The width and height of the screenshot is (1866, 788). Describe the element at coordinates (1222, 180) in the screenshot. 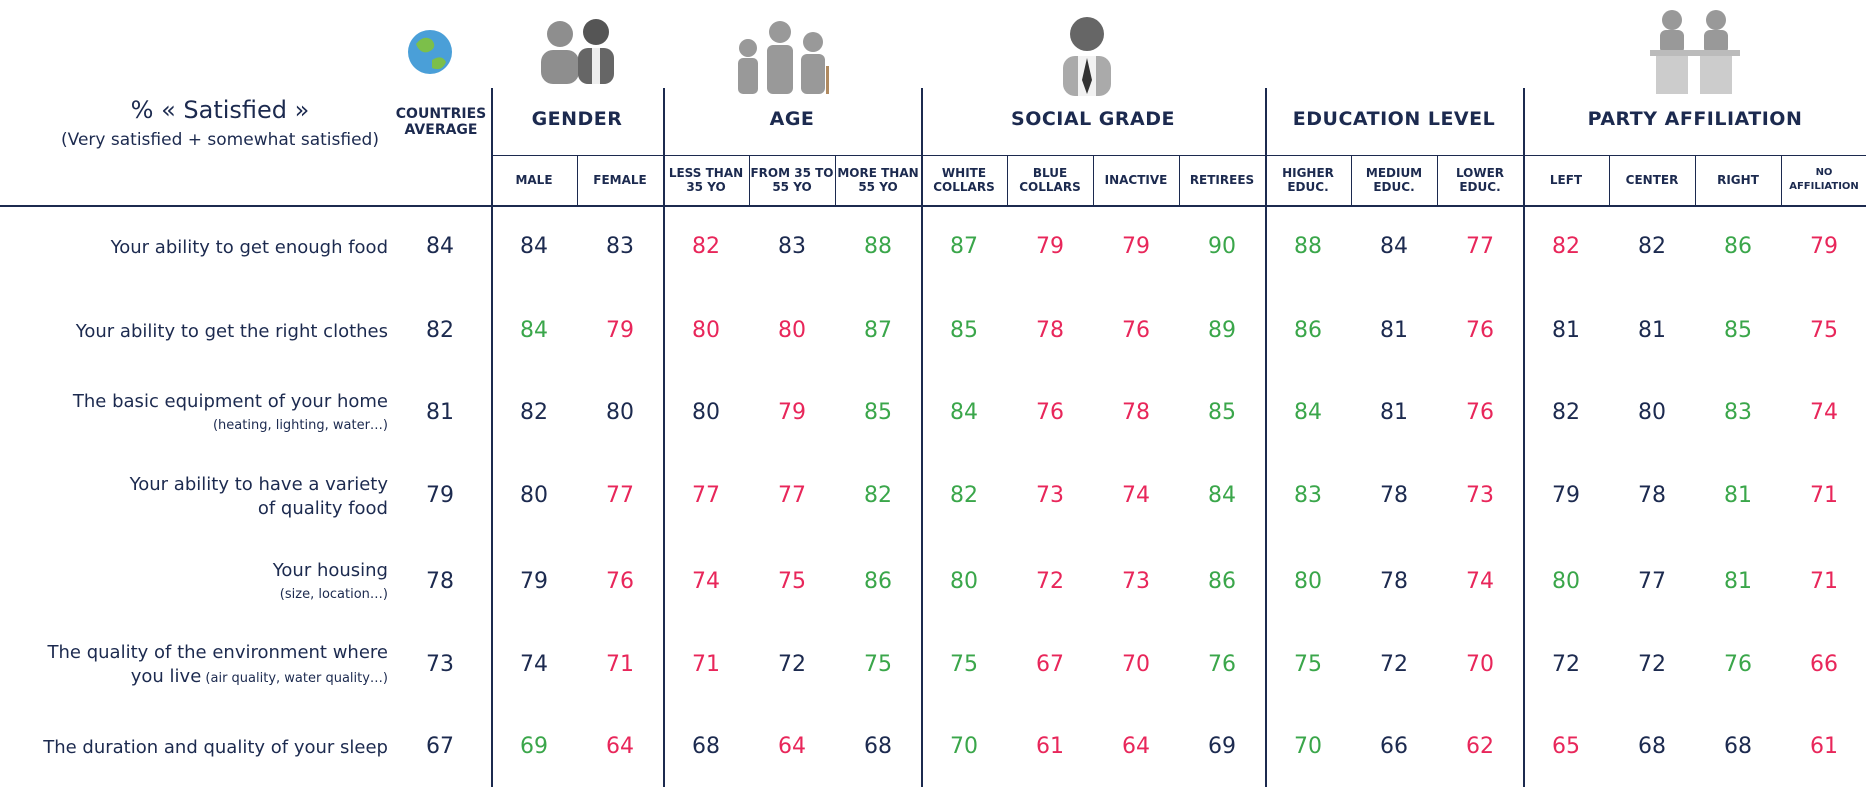

I see `column-header: RETIREES` at that location.